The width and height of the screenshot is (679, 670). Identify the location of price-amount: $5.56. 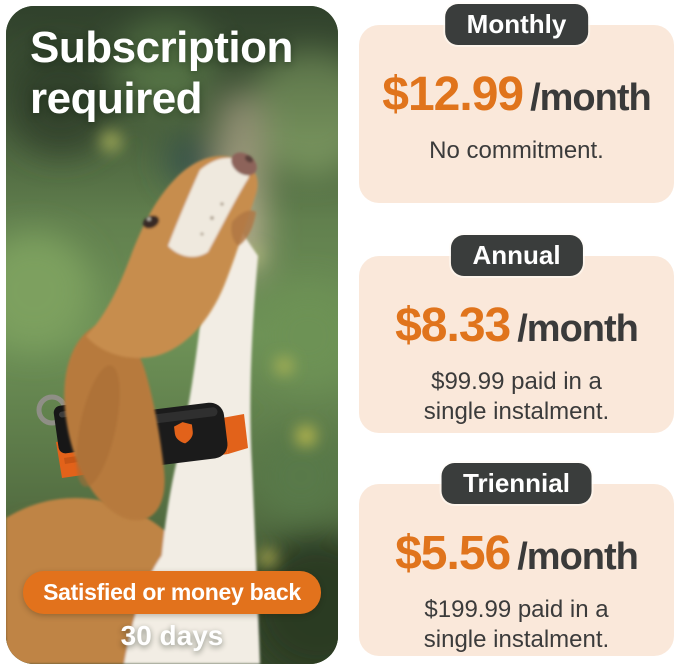
(453, 553).